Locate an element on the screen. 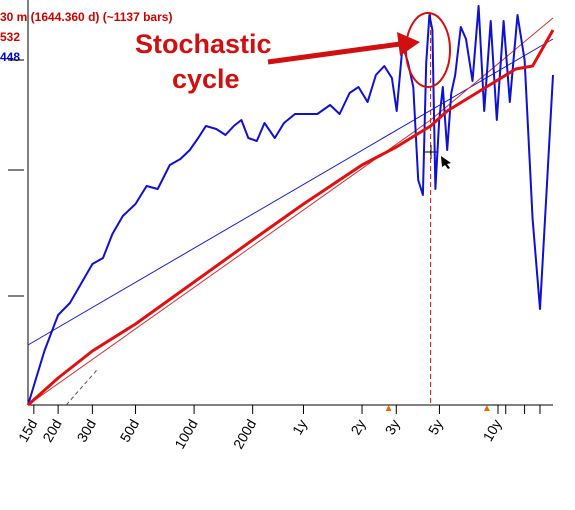 The image size is (575, 510). annotation-line1: Stochastic is located at coordinates (203, 44).